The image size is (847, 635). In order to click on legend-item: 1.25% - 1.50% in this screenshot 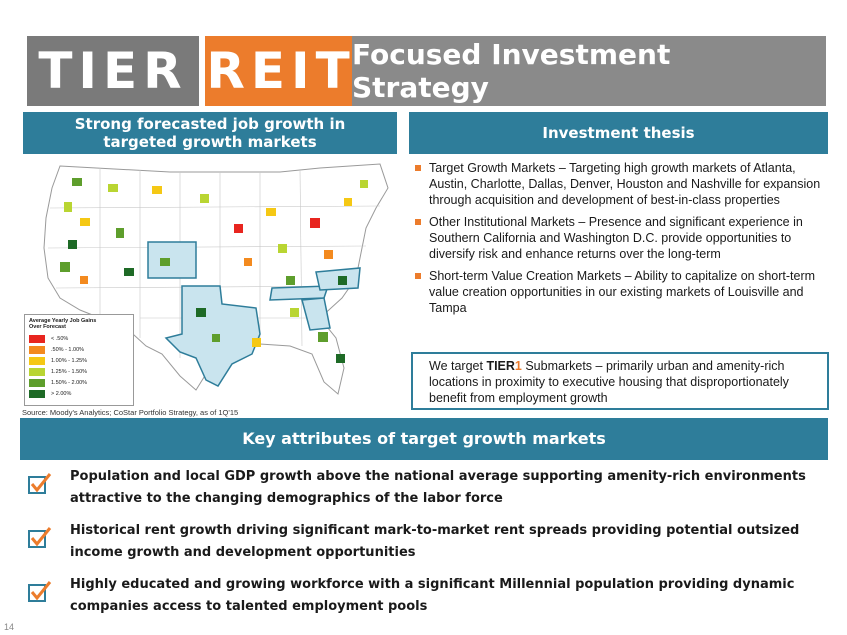, I will do `click(79, 371)`.